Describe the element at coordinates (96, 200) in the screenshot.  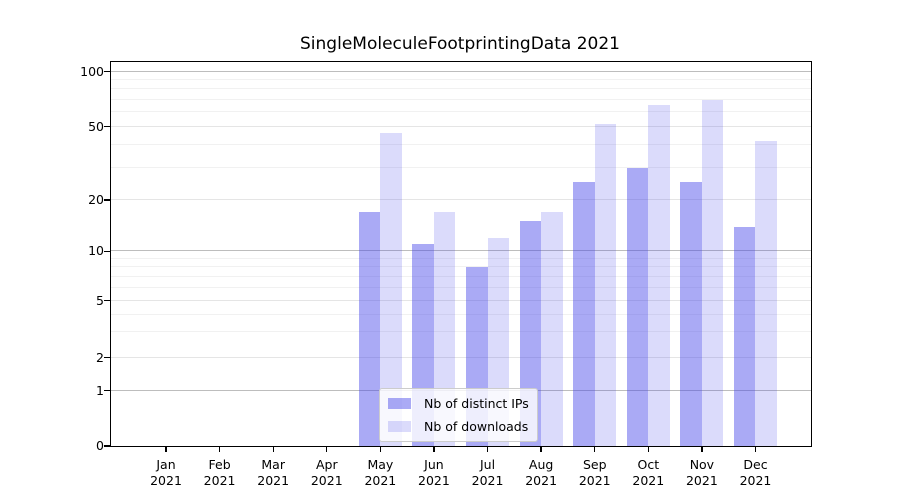
I see `y-tick-label: 20` at that location.